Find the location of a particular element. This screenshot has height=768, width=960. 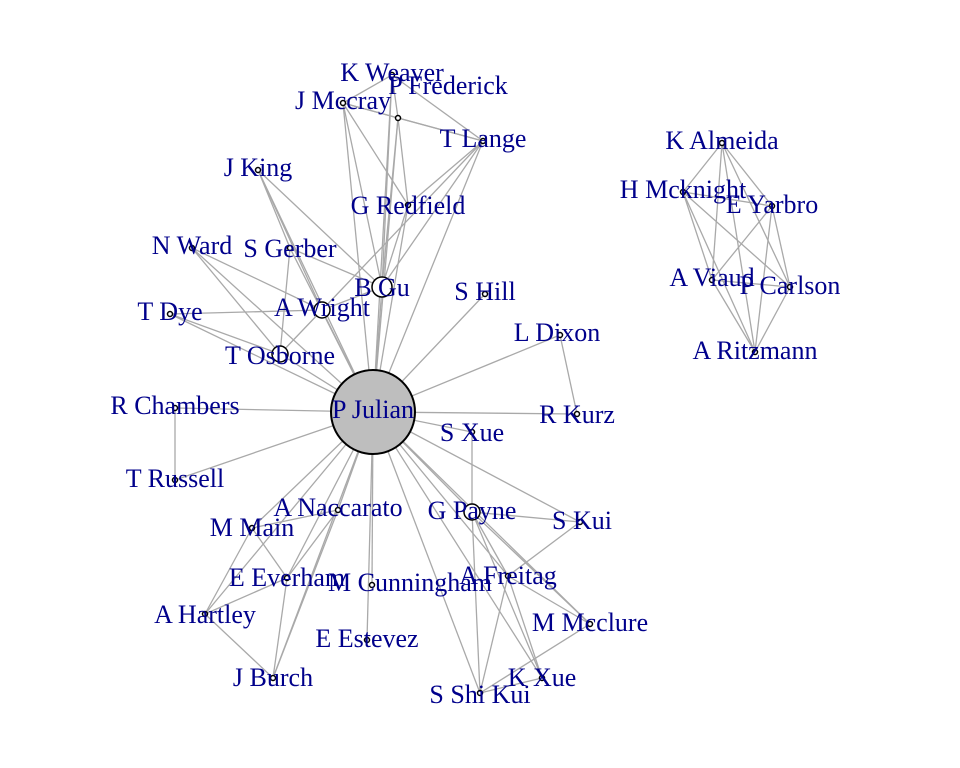

edge-tdye-tosborne is located at coordinates (225, 334).